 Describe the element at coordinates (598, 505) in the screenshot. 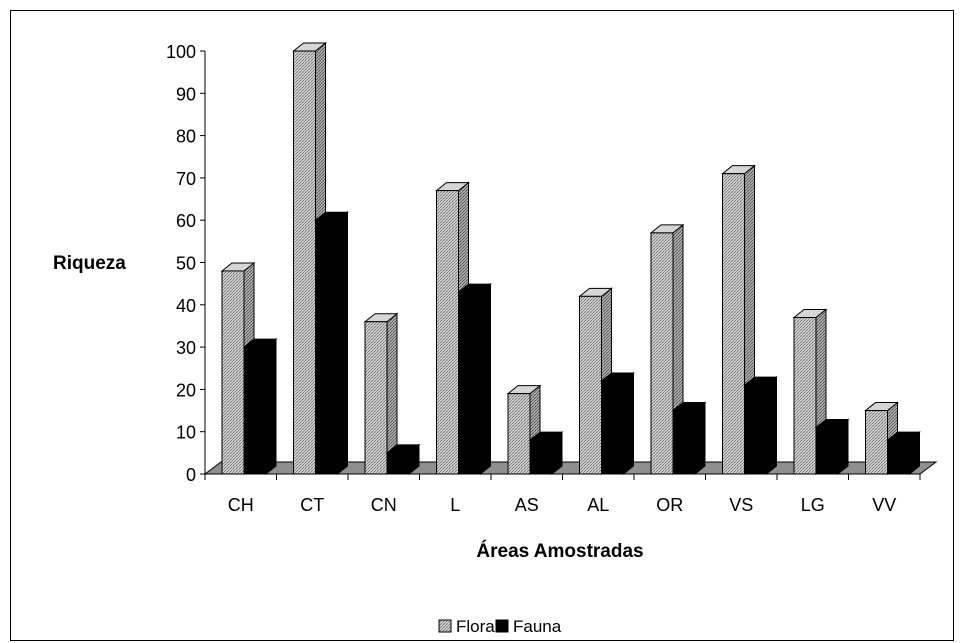

I see `x-tick-label: AL` at that location.